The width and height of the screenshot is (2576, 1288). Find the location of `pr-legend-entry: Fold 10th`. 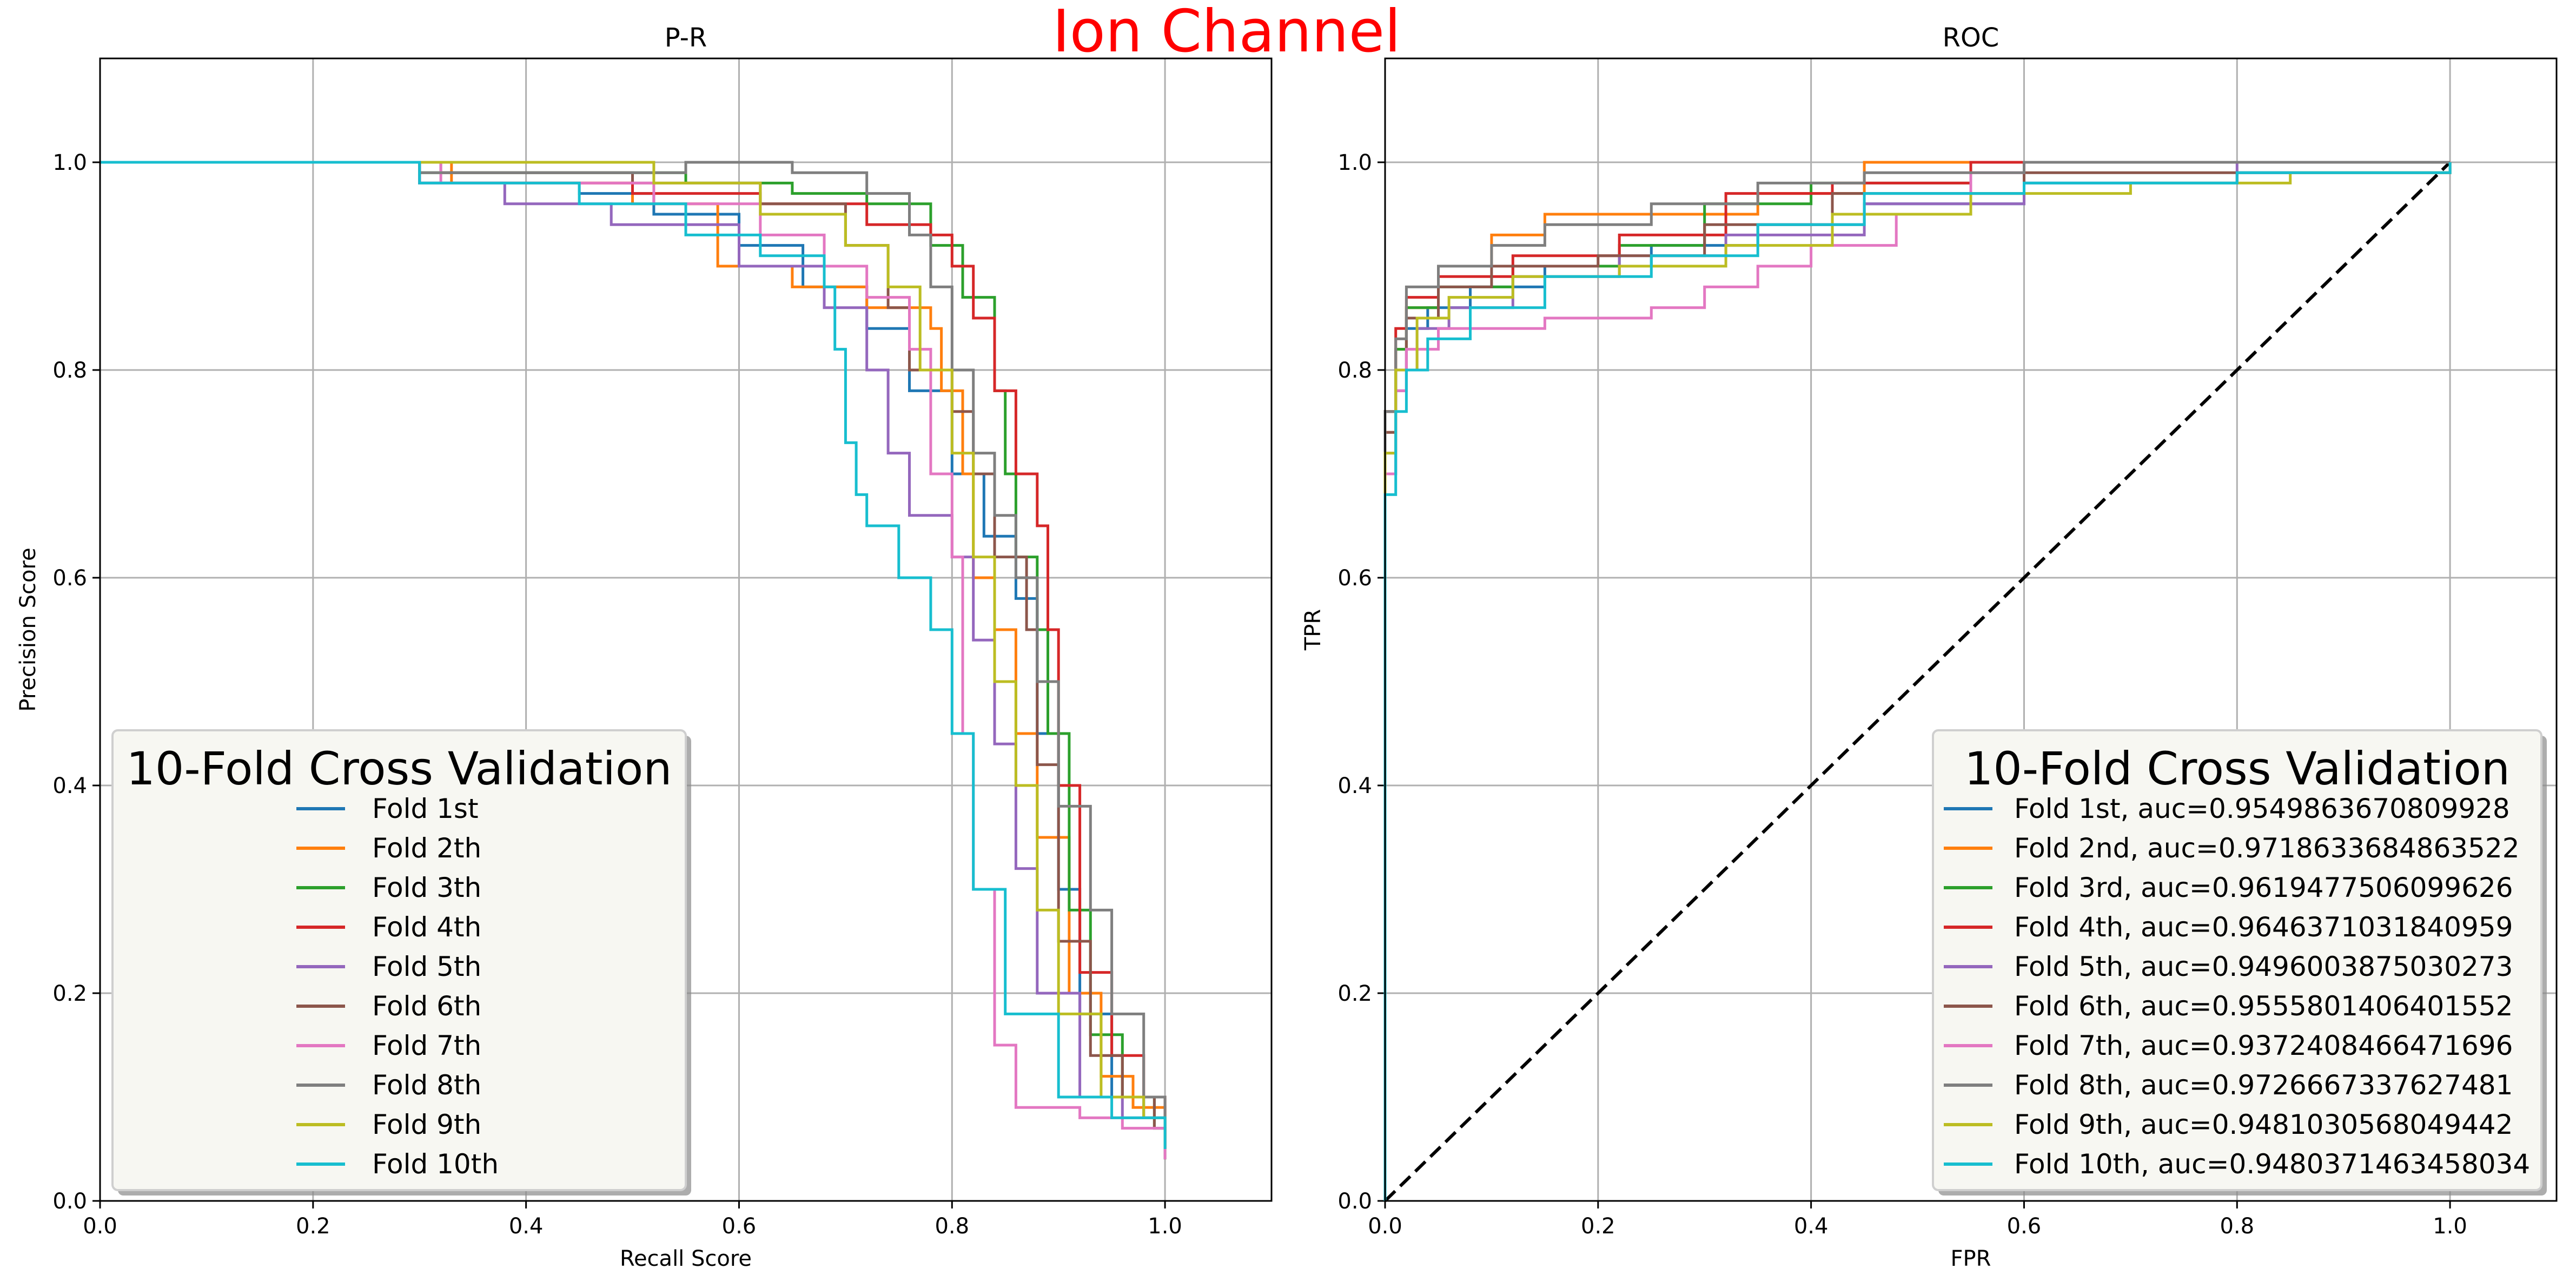

pr-legend-entry: Fold 10th is located at coordinates (435, 1164).